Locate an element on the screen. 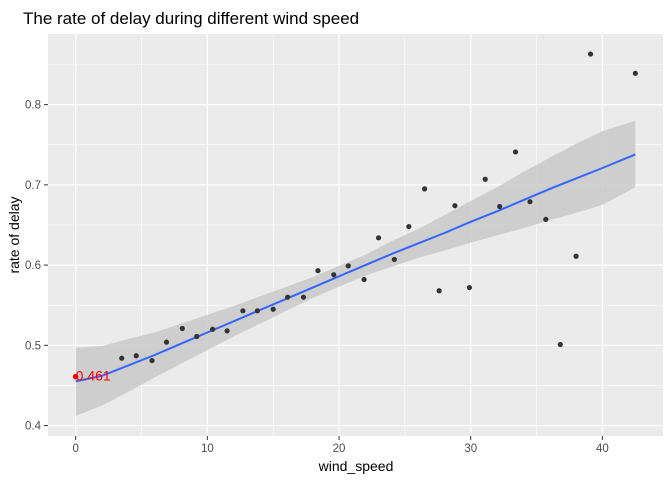 The image size is (672, 480). y-tick-label: 0.6 is located at coordinates (33, 266).